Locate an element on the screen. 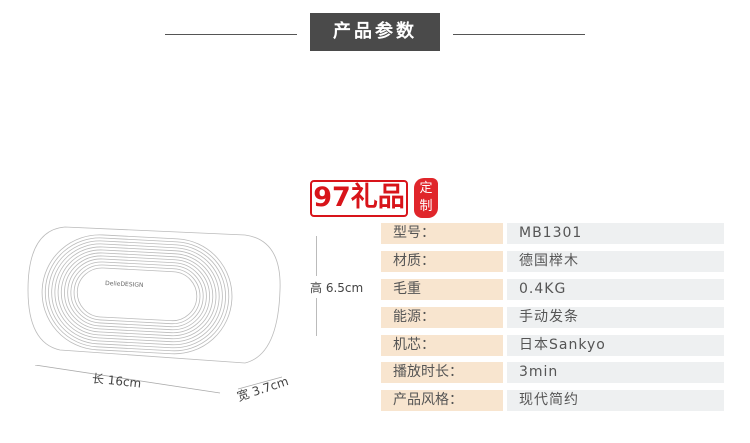 This screenshot has height=443, width=750. seal-text: 定制 is located at coordinates (426, 197).